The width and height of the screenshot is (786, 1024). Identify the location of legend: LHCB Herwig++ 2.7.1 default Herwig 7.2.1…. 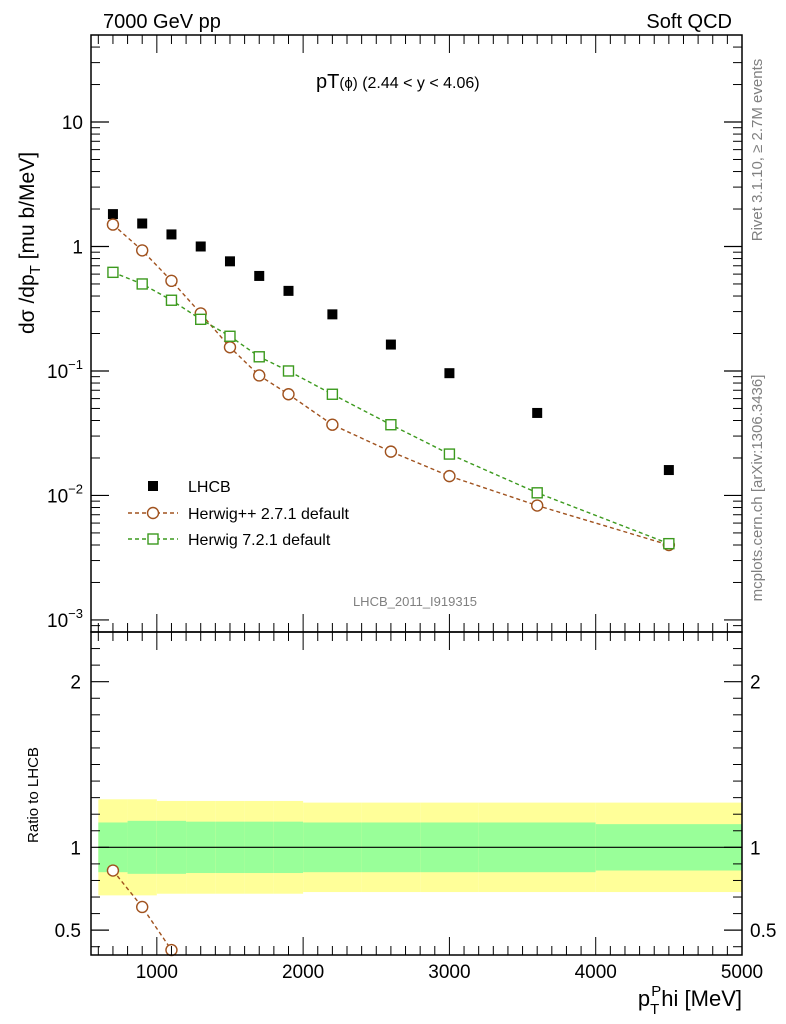
(239, 514).